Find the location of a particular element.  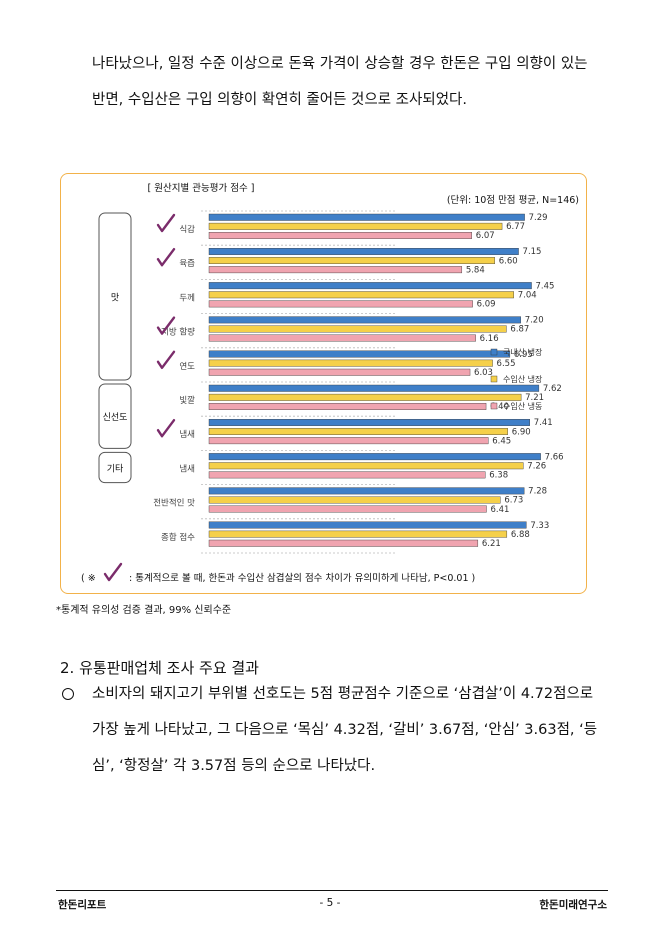

data-label: 6.16 is located at coordinates (489, 339).